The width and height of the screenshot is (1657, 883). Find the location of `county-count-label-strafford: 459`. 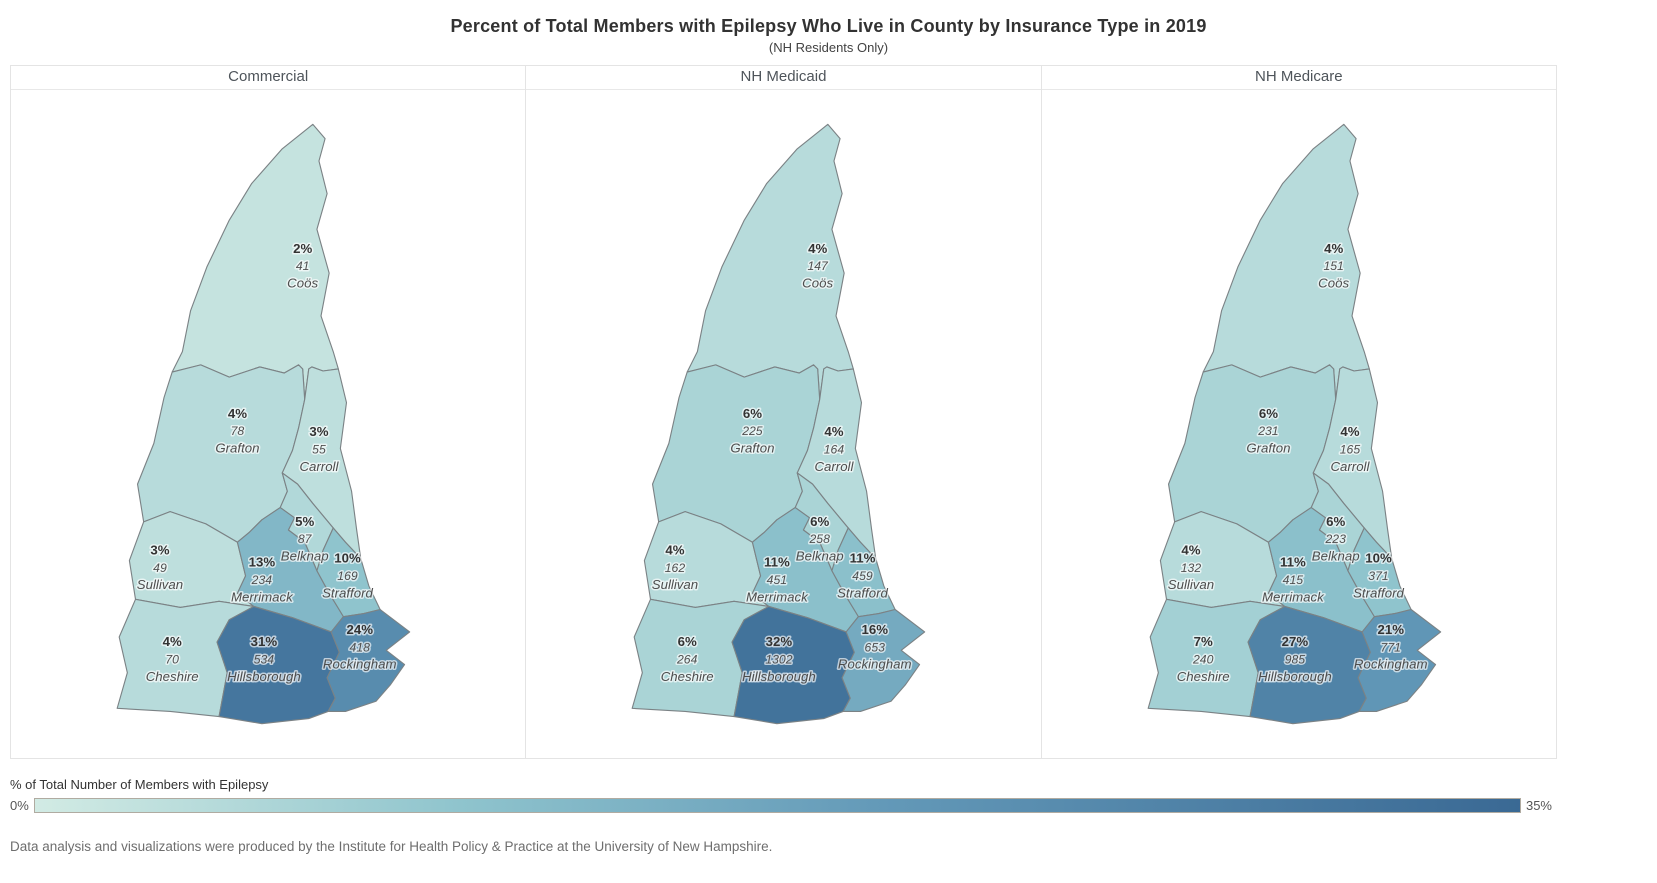

county-count-label-strafford: 459 is located at coordinates (863, 576).